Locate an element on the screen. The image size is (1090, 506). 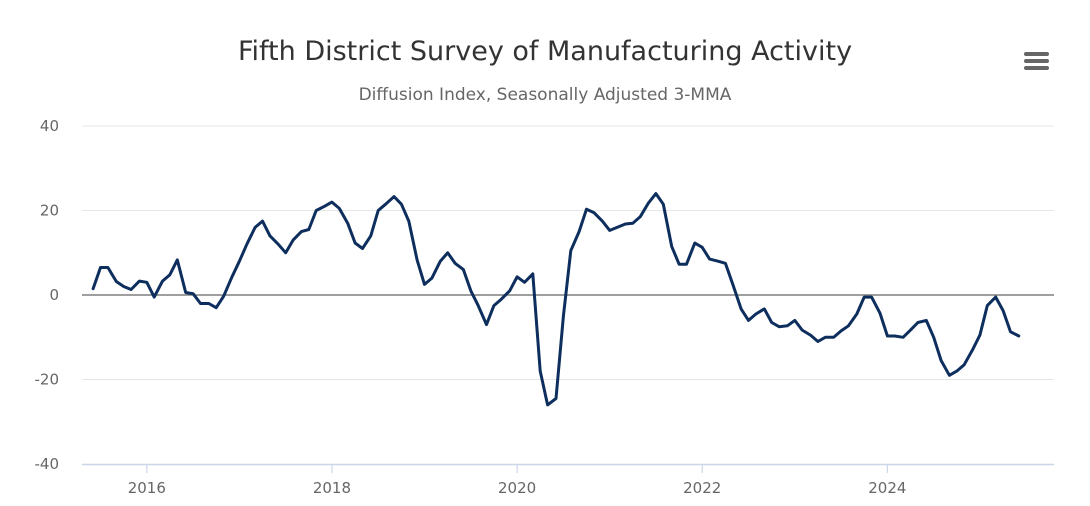
x-tick-label: 2022 is located at coordinates (702, 488).